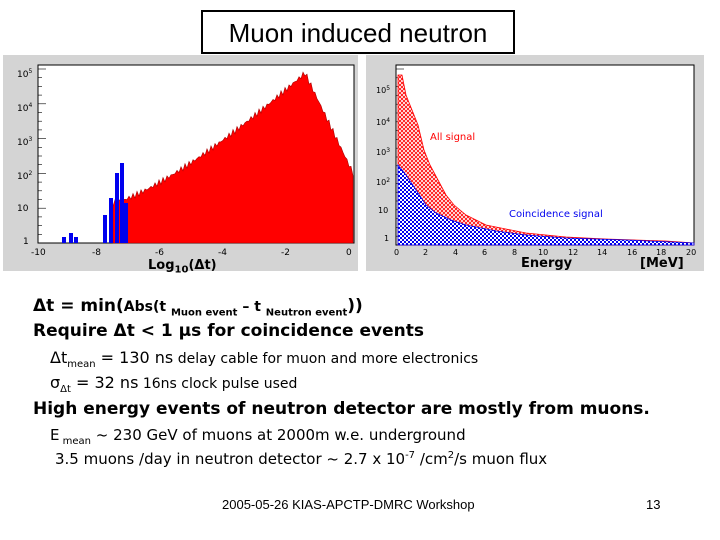 This screenshot has height=540, width=720. What do you see at coordinates (383, 90) in the screenshot?
I see `right-ytick: 10⁵` at bounding box center [383, 90].